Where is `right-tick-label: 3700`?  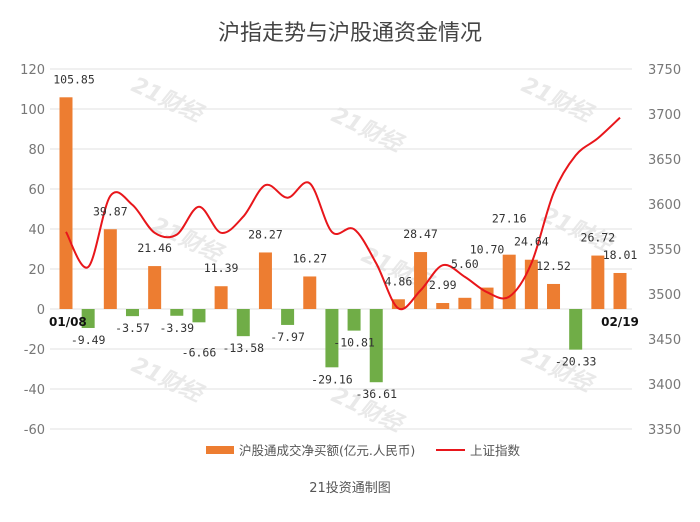 right-tick-label: 3700 is located at coordinates (664, 115).